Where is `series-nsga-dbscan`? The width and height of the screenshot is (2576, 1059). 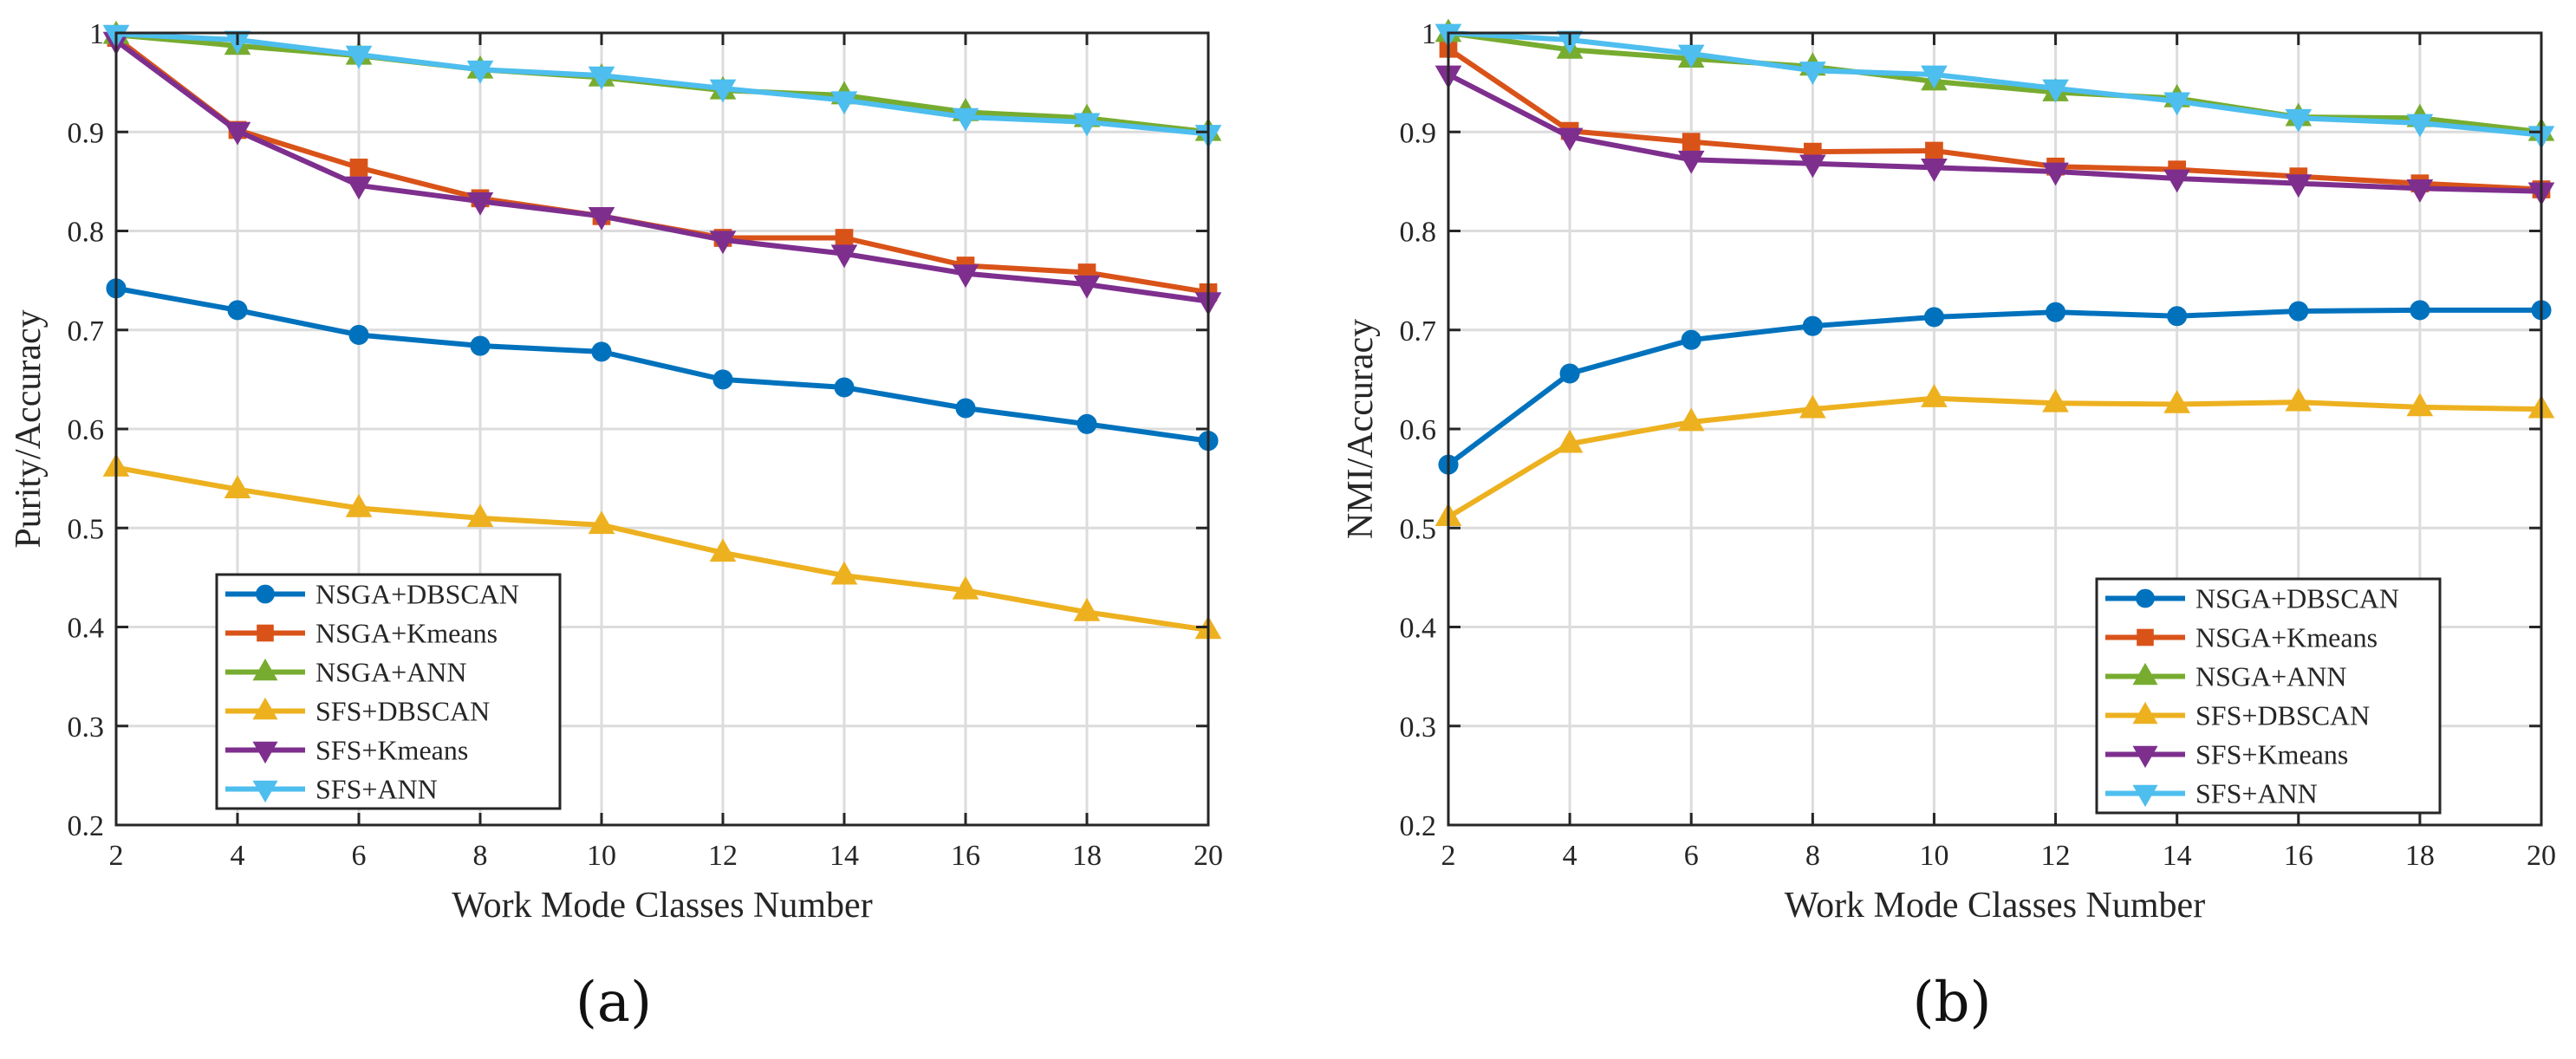
series-nsga-dbscan is located at coordinates (662, 365).